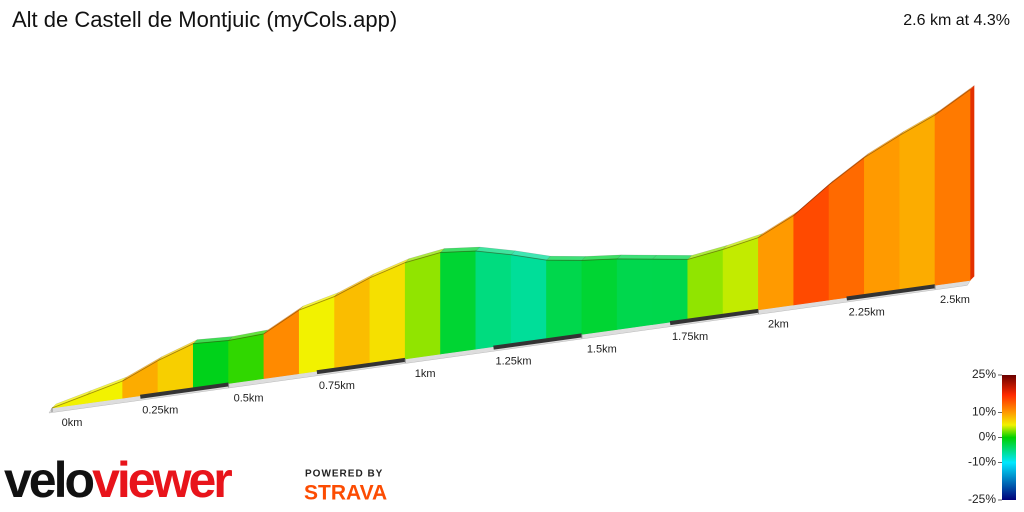  I want to click on x-tick-label: 1km, so click(425, 374).